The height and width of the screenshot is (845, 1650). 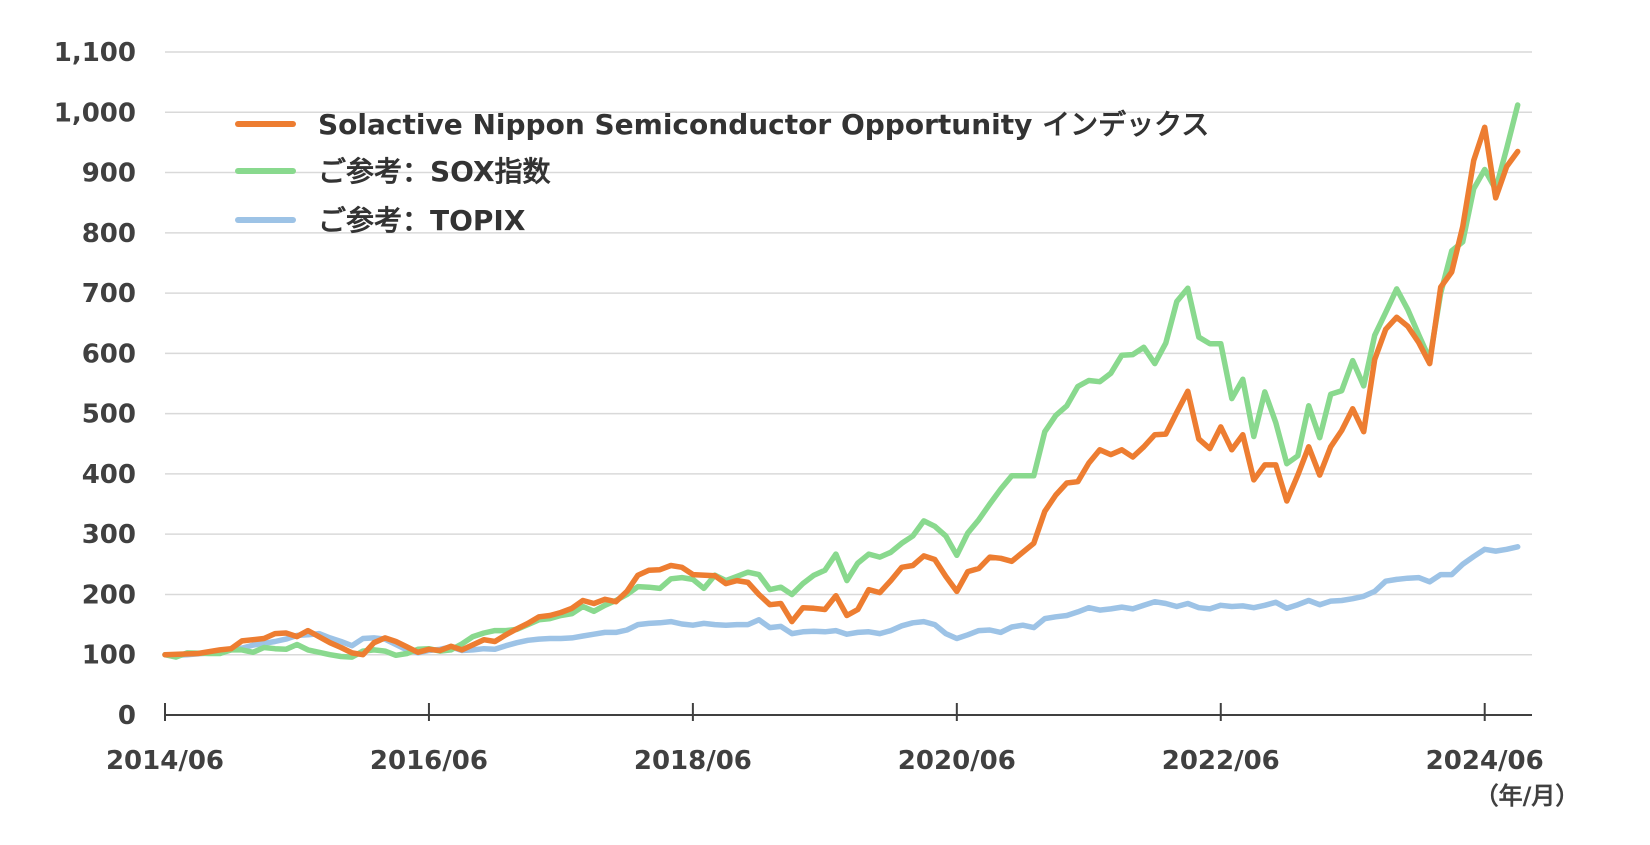 I want to click on x-tick-label: 2024/06, so click(x=1485, y=761).